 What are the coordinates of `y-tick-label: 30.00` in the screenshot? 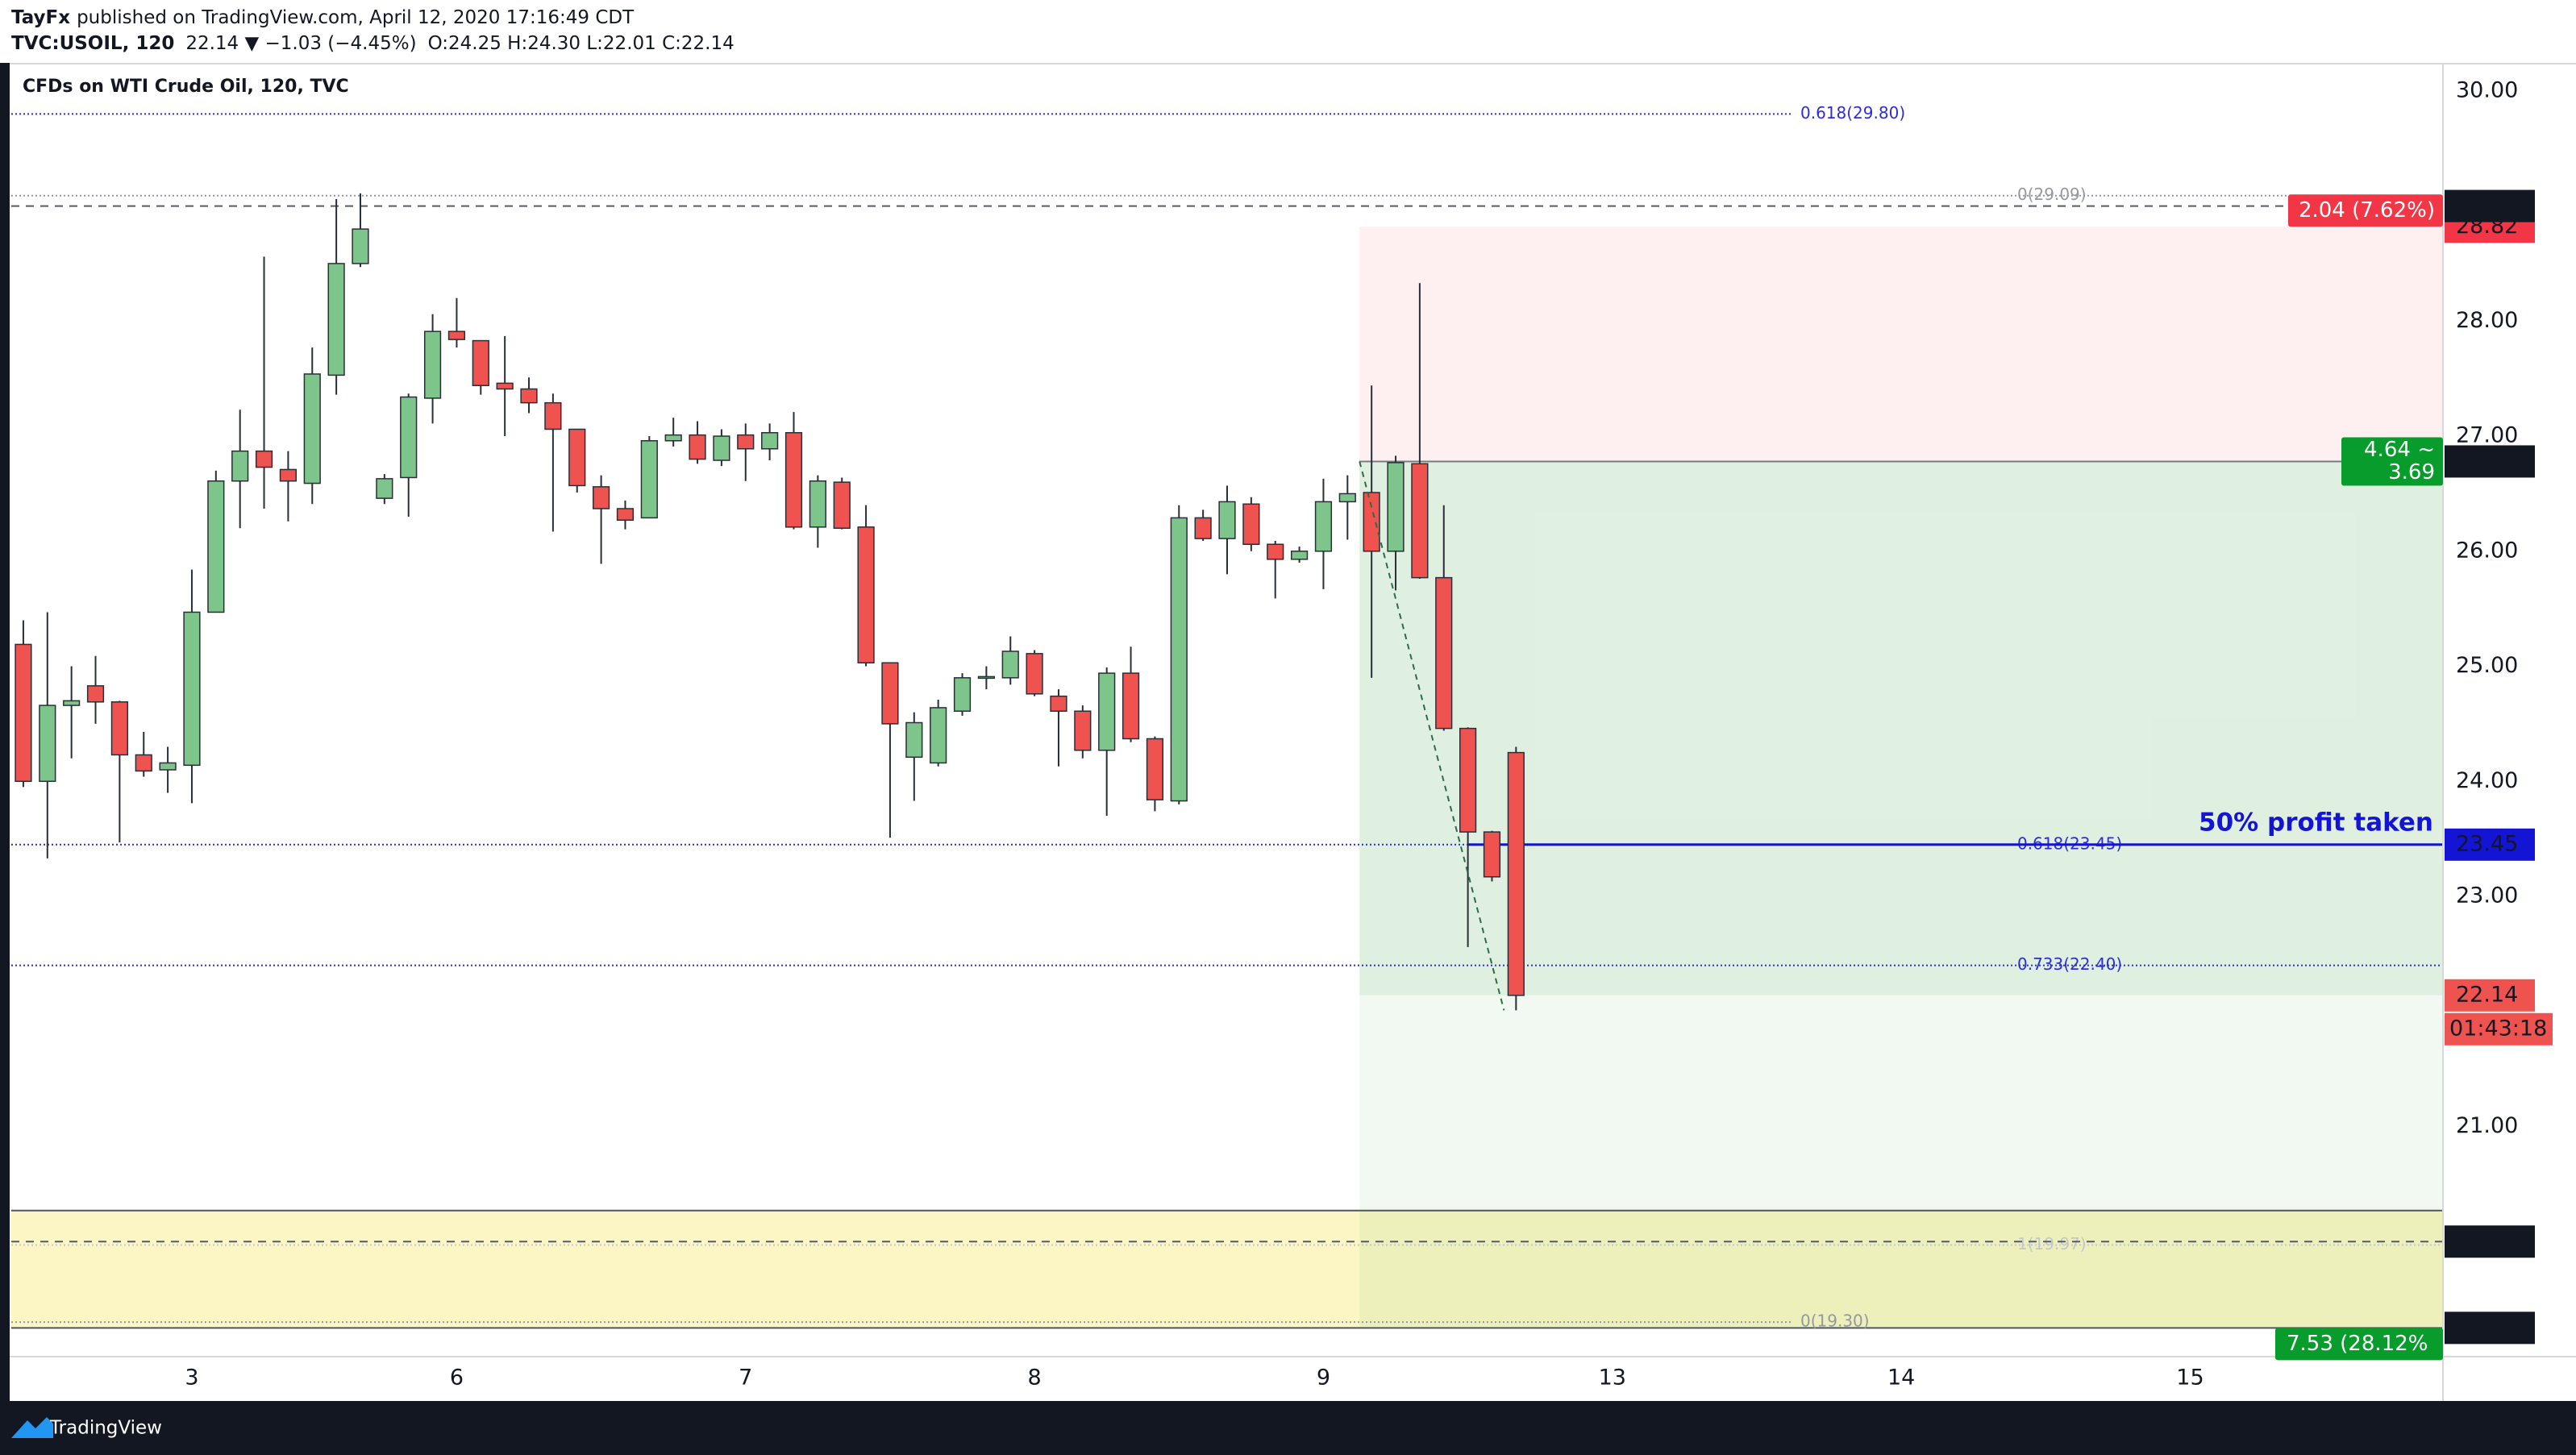 It's located at (2487, 89).